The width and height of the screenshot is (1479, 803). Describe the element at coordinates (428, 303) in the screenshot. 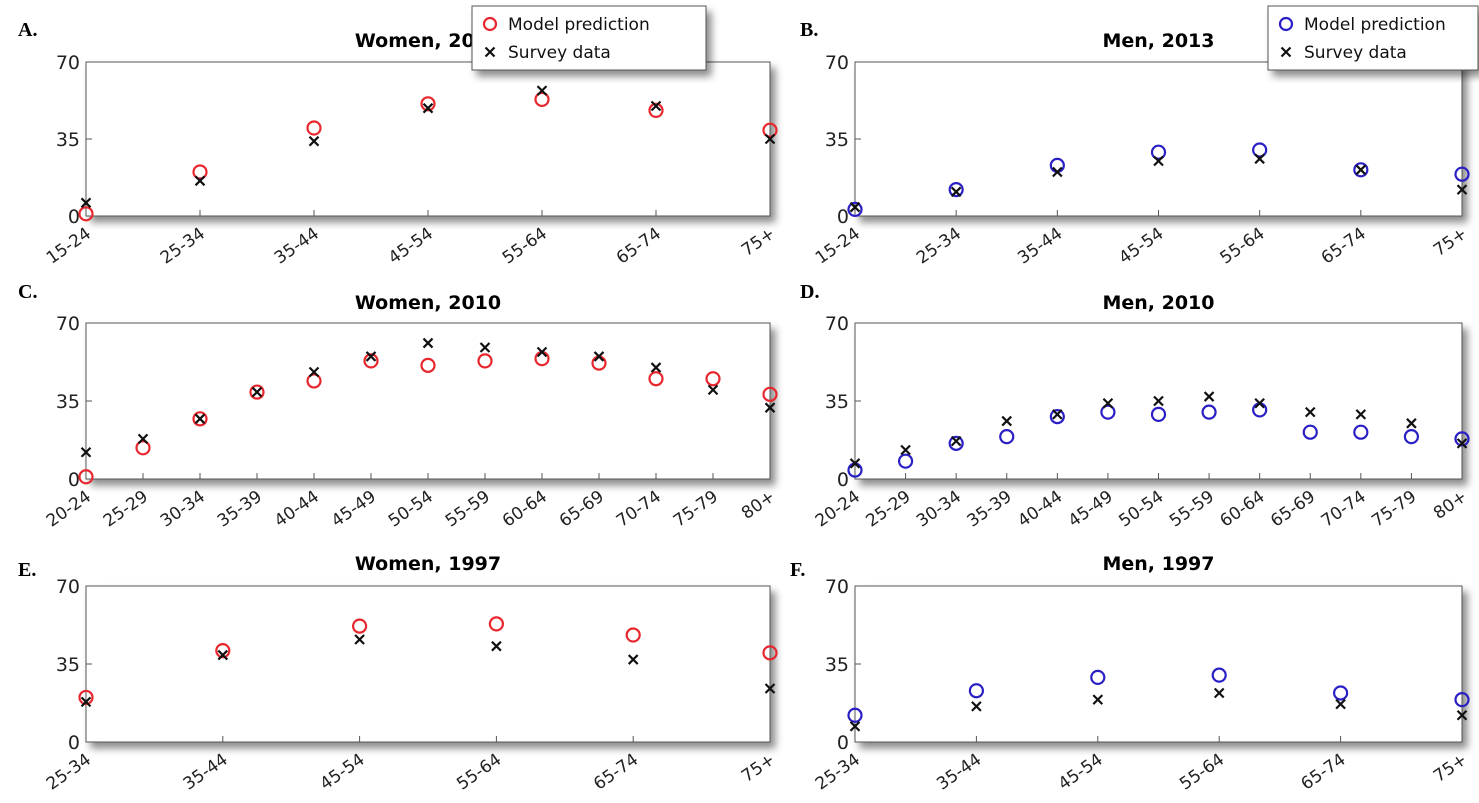

I see `panel-title: Women, 2010` at that location.